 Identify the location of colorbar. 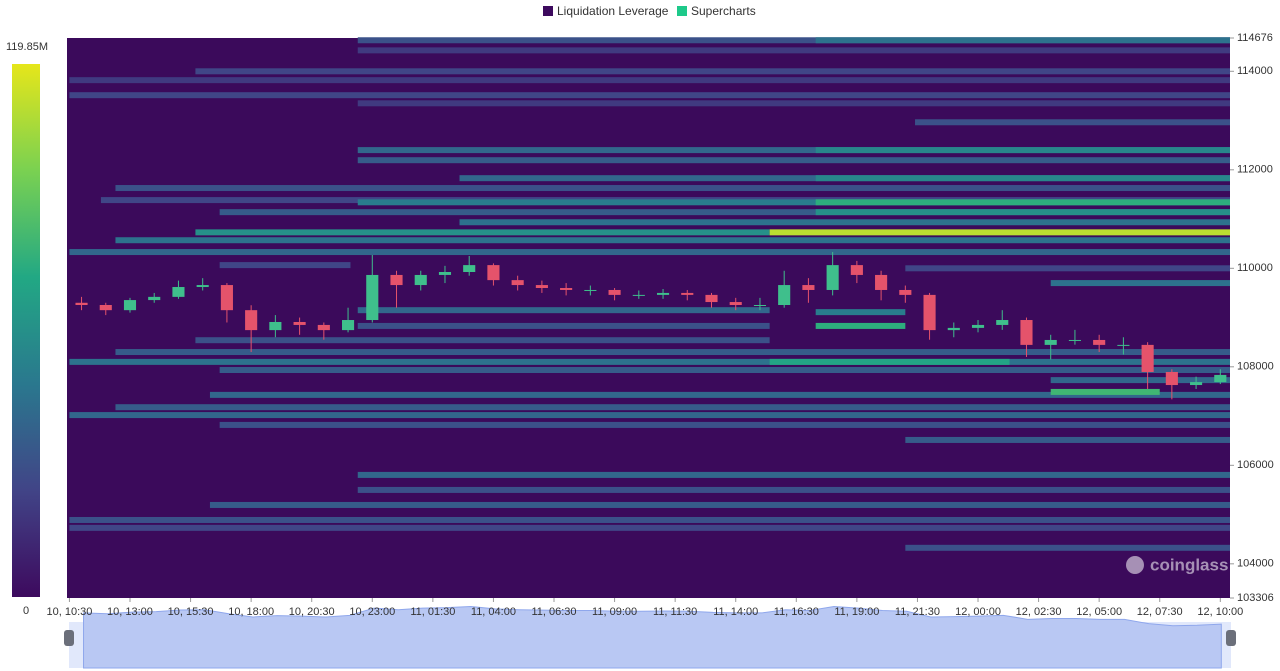
(26, 330).